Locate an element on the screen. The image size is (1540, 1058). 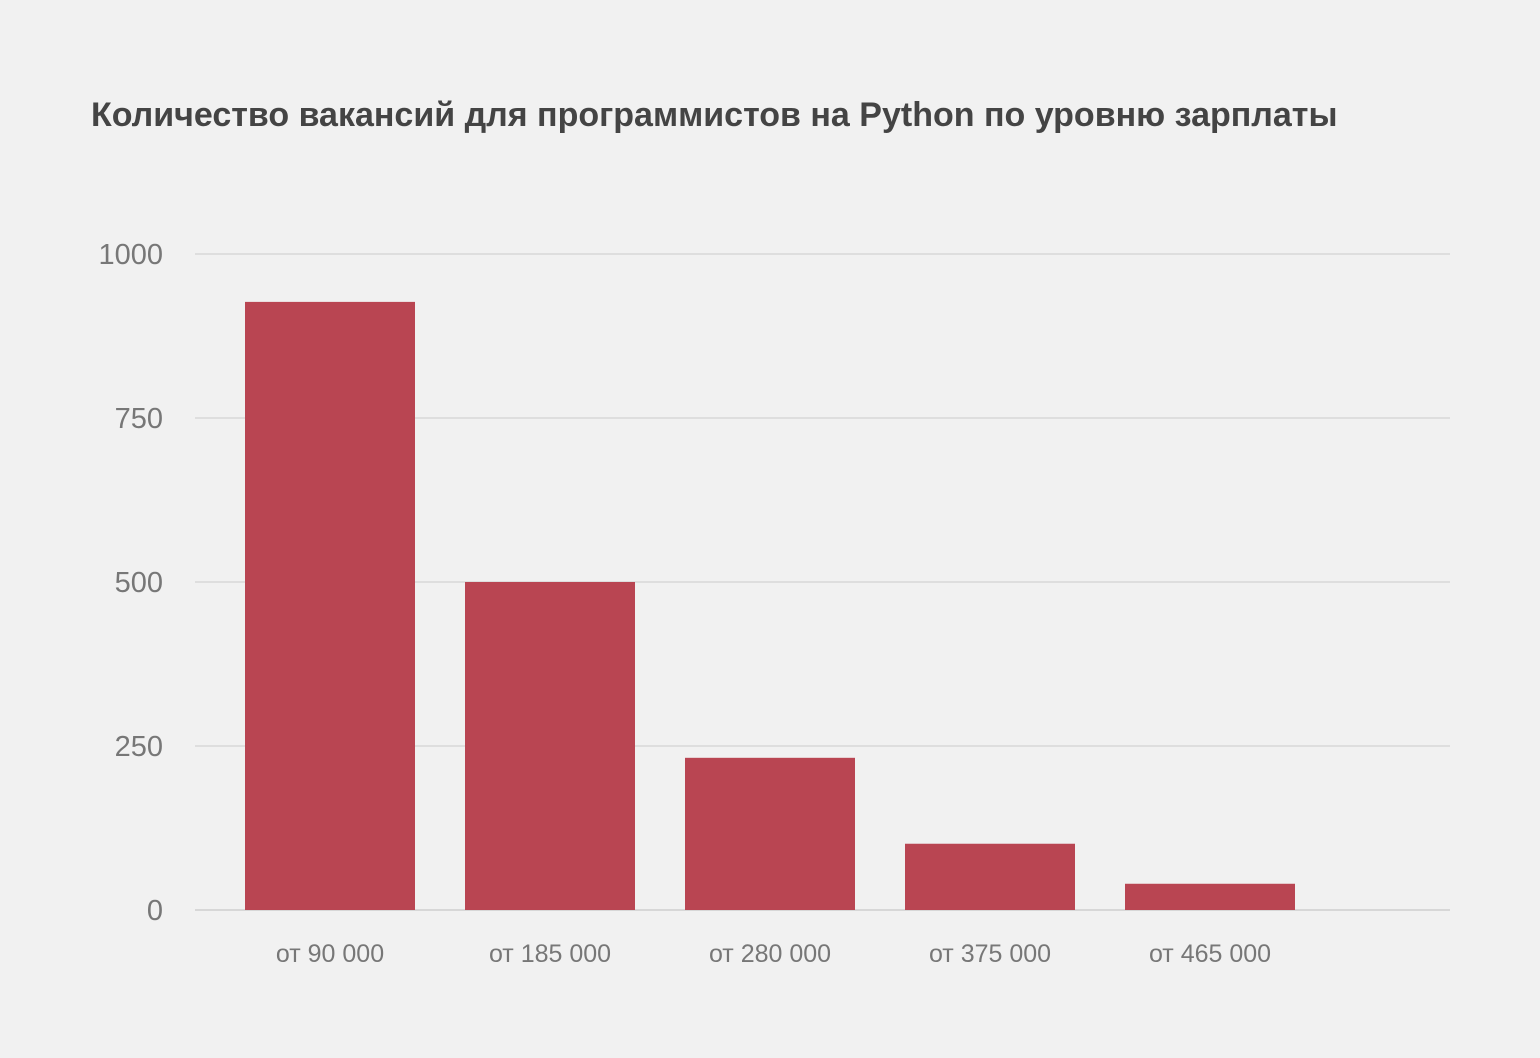
x-tick-label: от 465 000 is located at coordinates (1210, 954).